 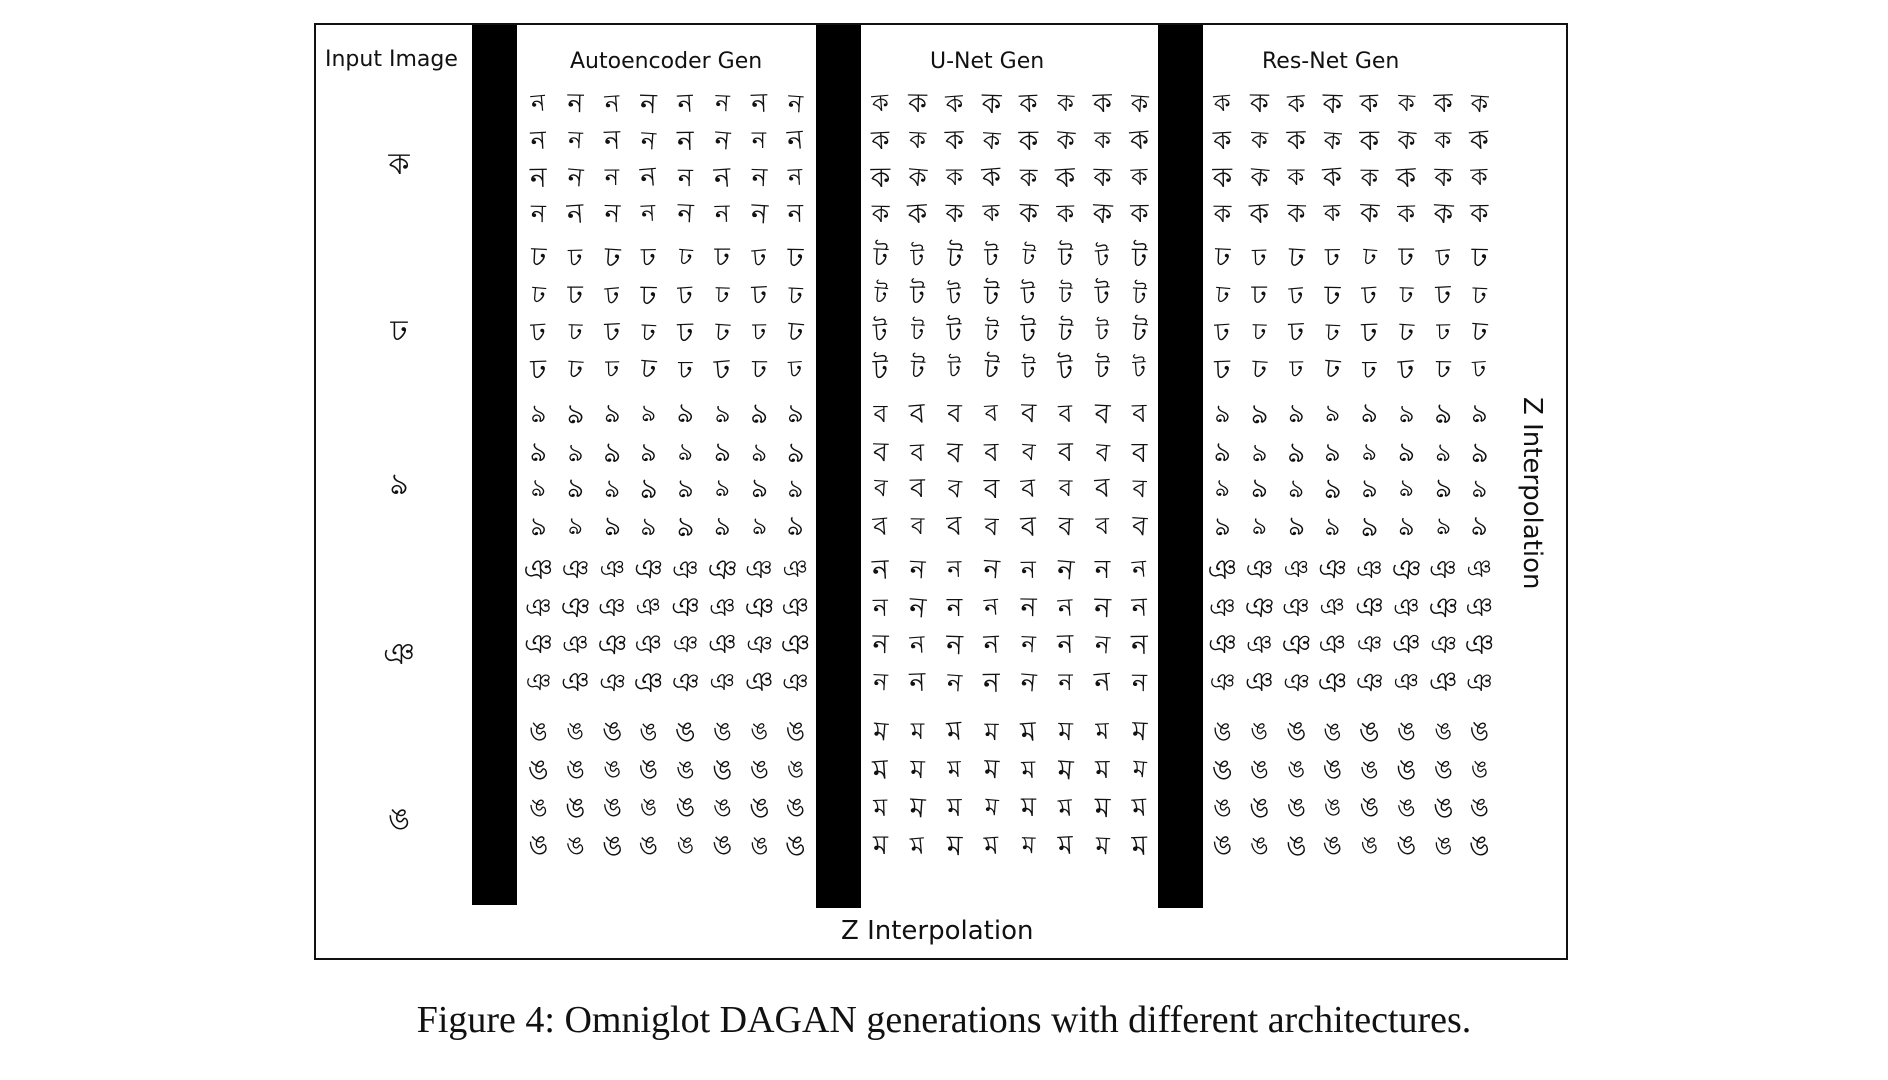 What do you see at coordinates (987, 61) in the screenshot?
I see `unet-gen-title: U-Net Gen` at bounding box center [987, 61].